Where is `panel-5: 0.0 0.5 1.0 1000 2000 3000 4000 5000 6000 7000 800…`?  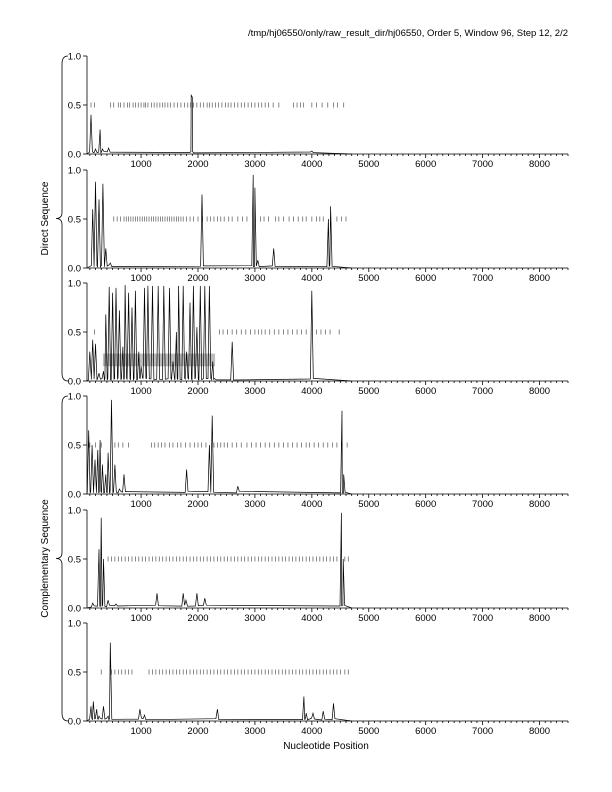 panel-5: 0.0 0.5 1.0 1000 2000 3000 4000 5000 6000 7000 800… is located at coordinates (318, 565).